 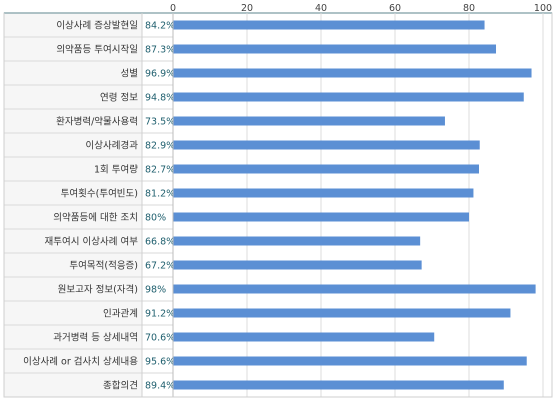 What do you see at coordinates (103, 266) in the screenshot?
I see `category-label-10: 투여목적(적응증)` at bounding box center [103, 266].